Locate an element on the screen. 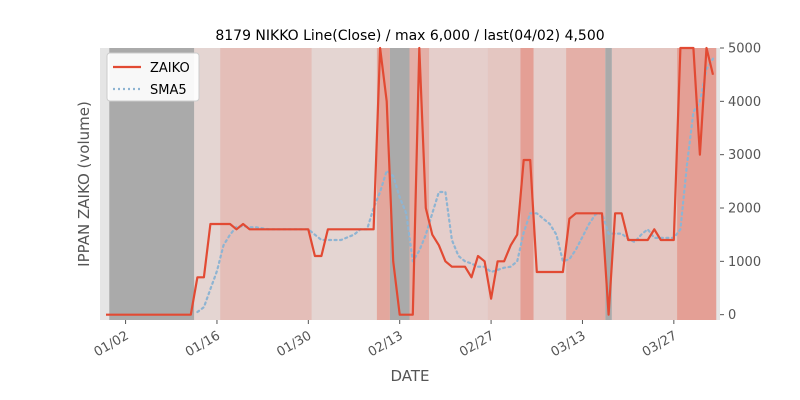 The height and width of the screenshot is (400, 800). x-tick-label: 01/30 is located at coordinates (294, 344).